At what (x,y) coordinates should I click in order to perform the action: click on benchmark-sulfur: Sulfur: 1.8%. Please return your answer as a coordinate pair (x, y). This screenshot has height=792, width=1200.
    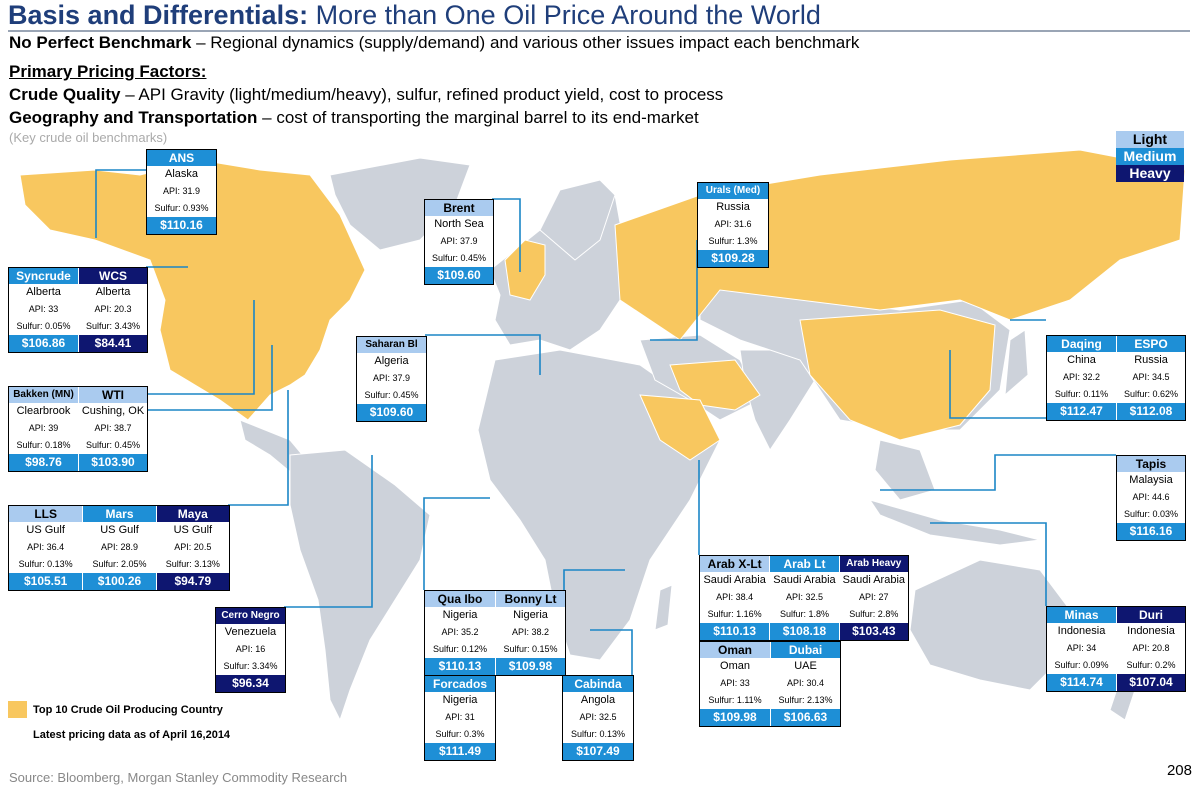
    Looking at the image, I should click on (804, 614).